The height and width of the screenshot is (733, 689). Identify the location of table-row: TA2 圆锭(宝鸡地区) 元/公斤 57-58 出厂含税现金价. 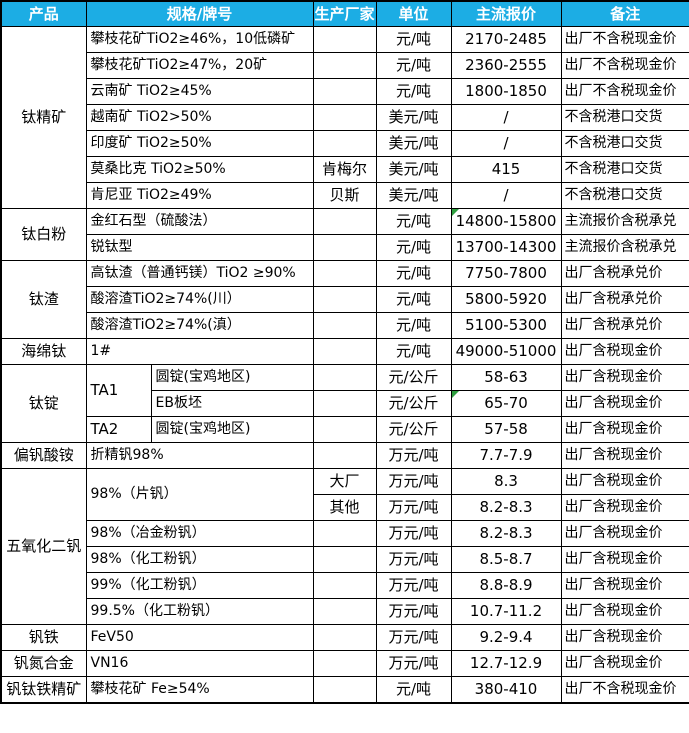
(345, 429).